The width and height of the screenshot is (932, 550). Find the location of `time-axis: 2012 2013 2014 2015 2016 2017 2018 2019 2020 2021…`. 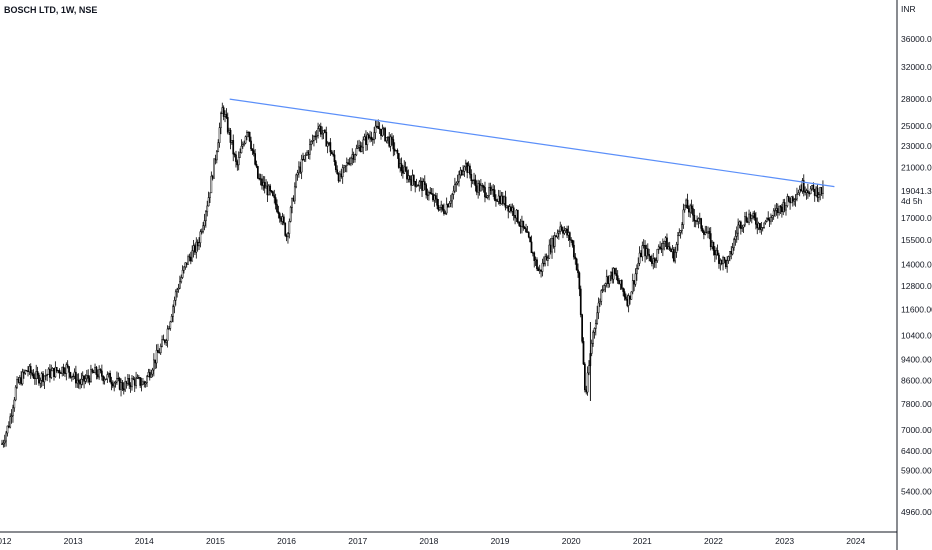

time-axis: 2012 2013 2014 2015 2016 2017 2018 2019 2020 2021… is located at coordinates (432, 541).